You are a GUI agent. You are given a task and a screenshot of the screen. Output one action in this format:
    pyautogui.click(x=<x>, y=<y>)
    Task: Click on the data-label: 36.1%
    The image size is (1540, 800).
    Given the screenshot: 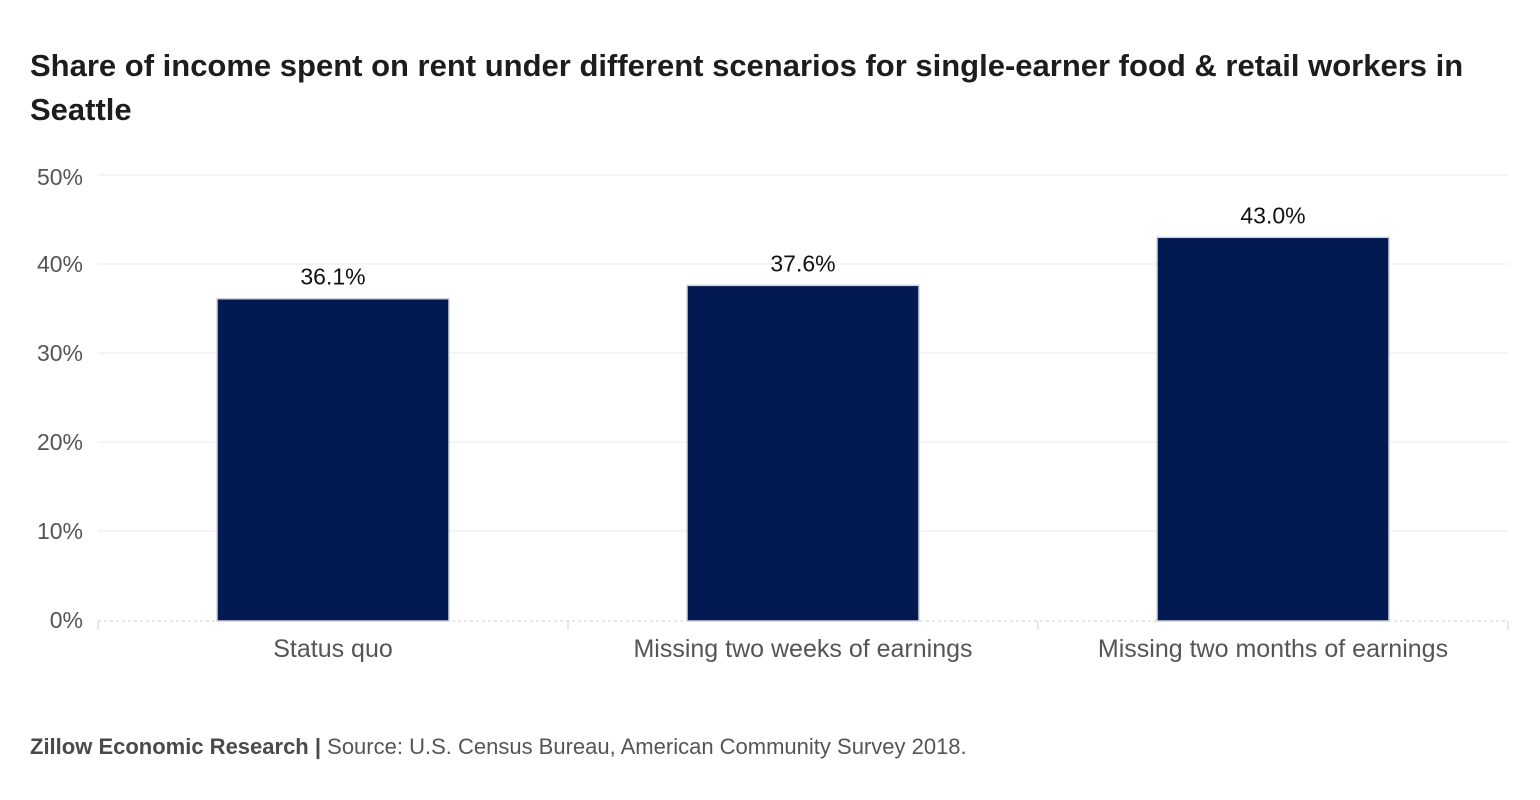 What is the action you would take?
    pyautogui.click(x=332, y=277)
    